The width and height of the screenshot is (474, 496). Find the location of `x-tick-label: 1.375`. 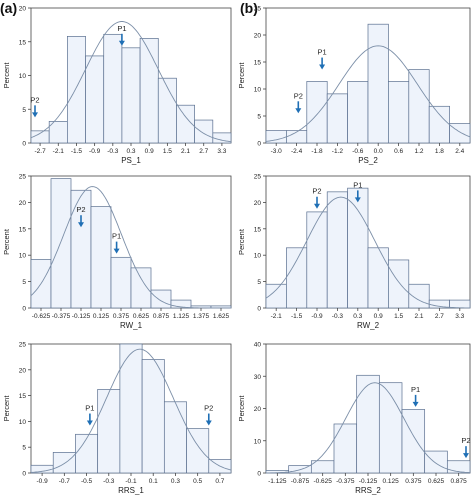

x-tick-label: 1.375 is located at coordinates (201, 316).